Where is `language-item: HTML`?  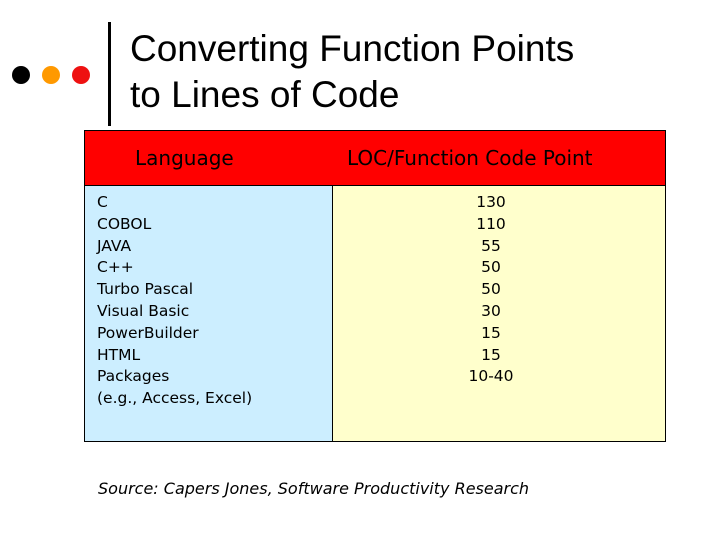
language-item: HTML is located at coordinates (119, 354).